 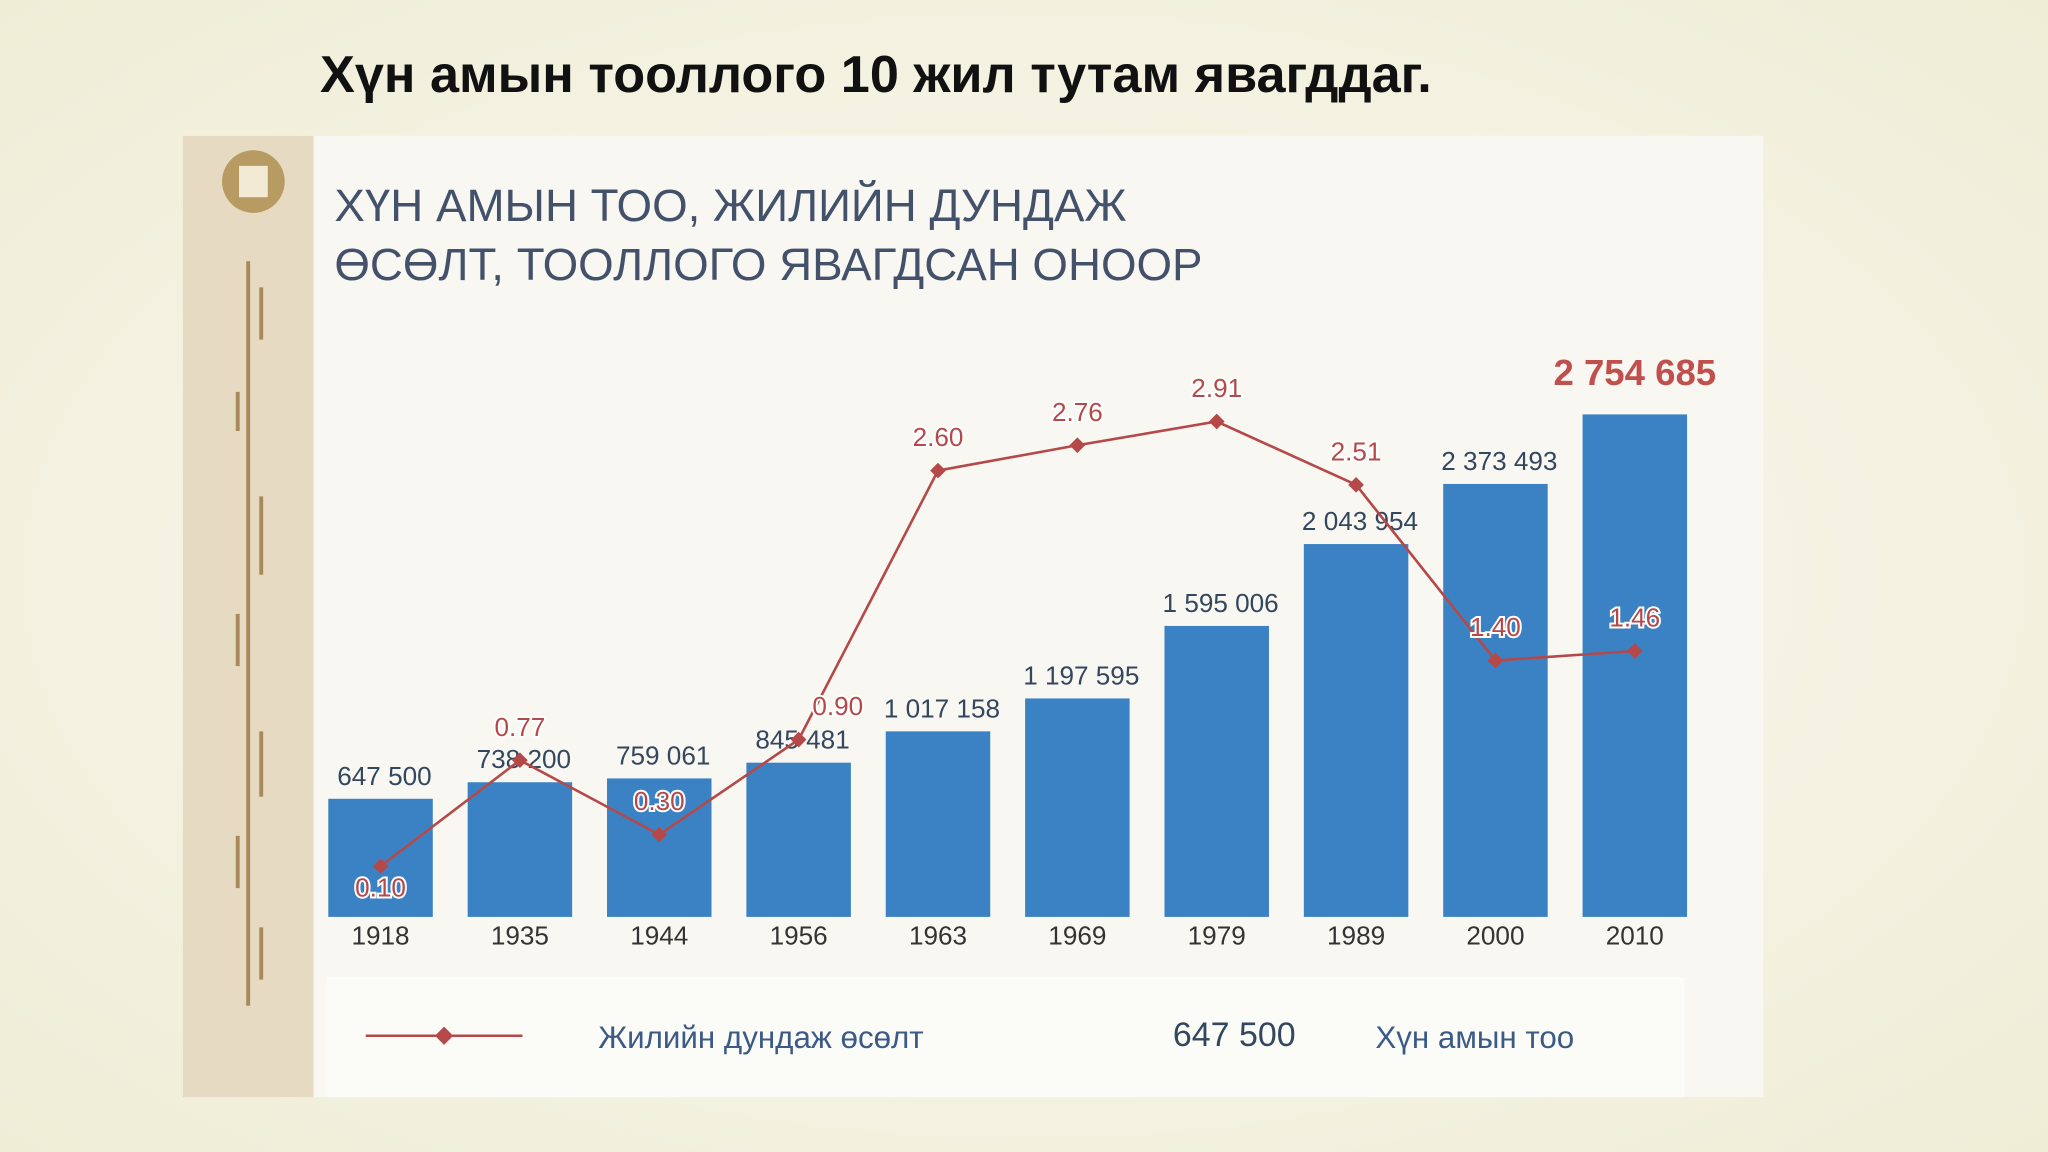 What do you see at coordinates (444, 1035) in the screenshot?
I see `legend-marker` at bounding box center [444, 1035].